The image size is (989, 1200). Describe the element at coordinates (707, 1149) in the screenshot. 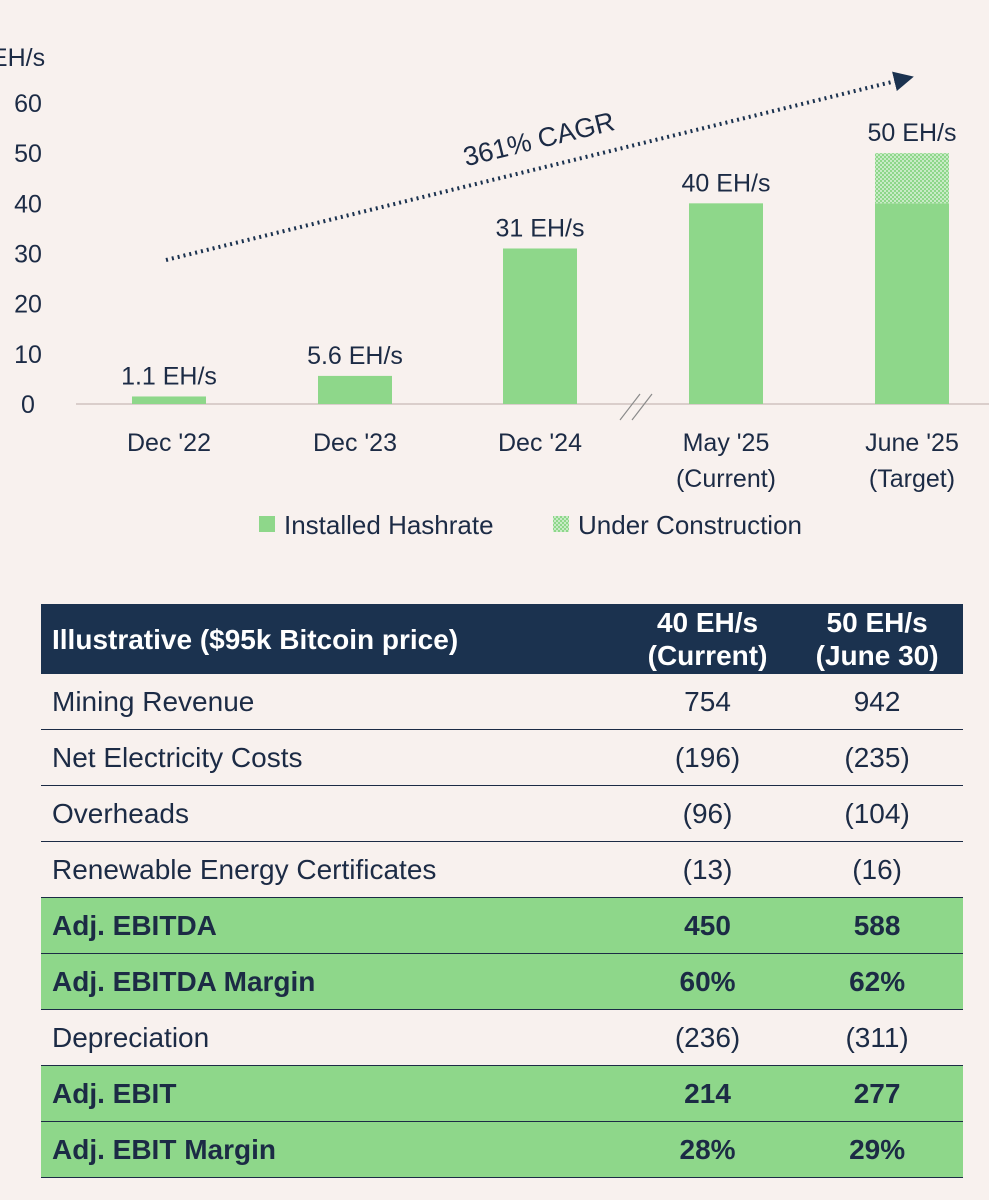

I see `row-value-current: 28%` at that location.